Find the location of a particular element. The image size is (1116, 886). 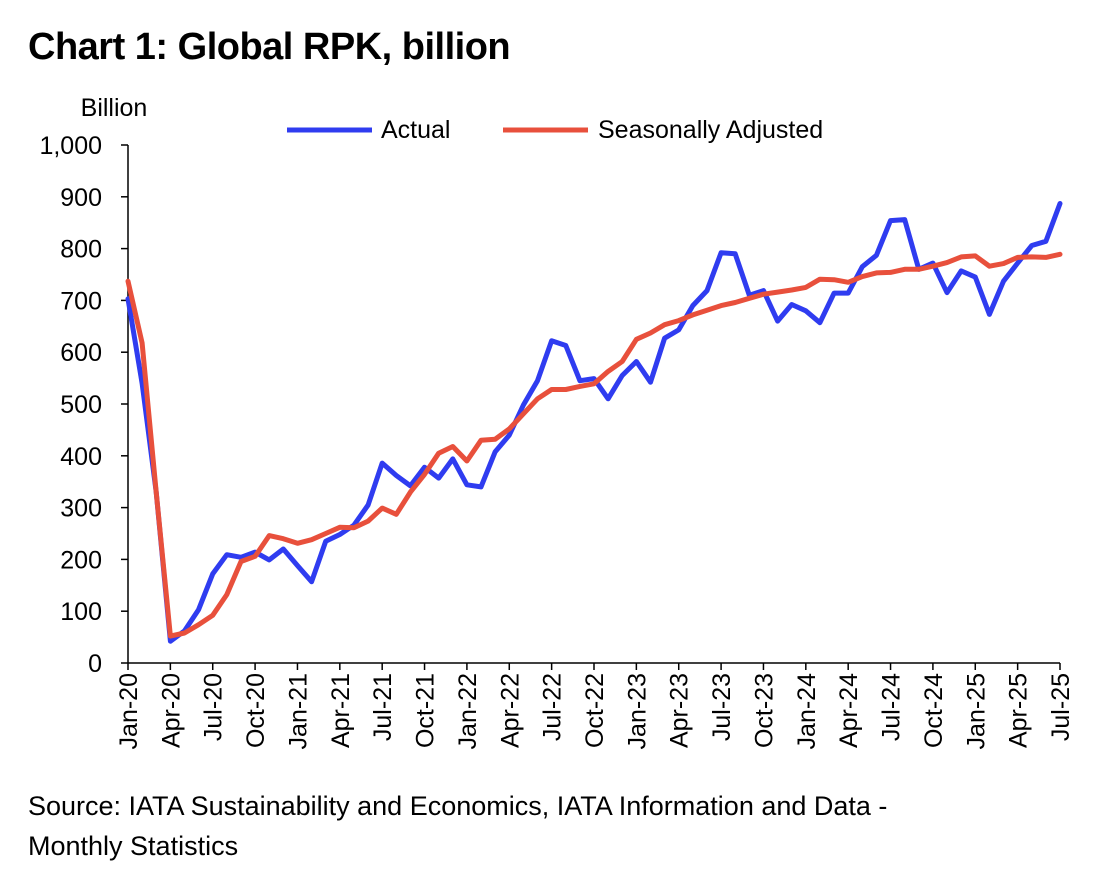

y-tick-label: 200 is located at coordinates (81, 560).